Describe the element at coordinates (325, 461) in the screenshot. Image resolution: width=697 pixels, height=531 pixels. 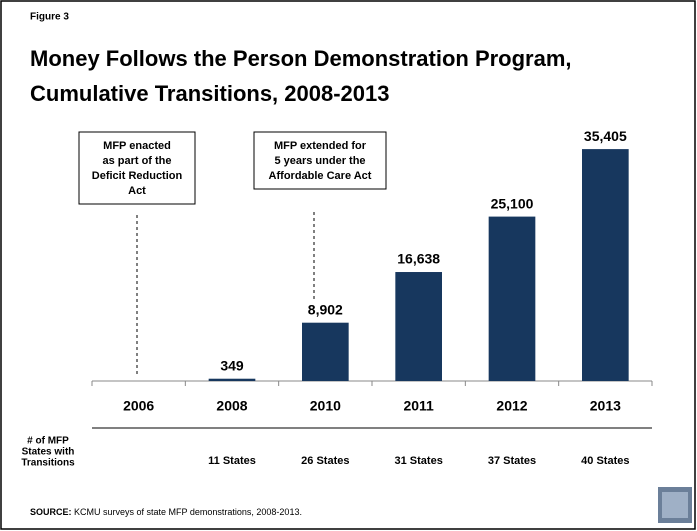
I see `state-count: 26 States` at that location.